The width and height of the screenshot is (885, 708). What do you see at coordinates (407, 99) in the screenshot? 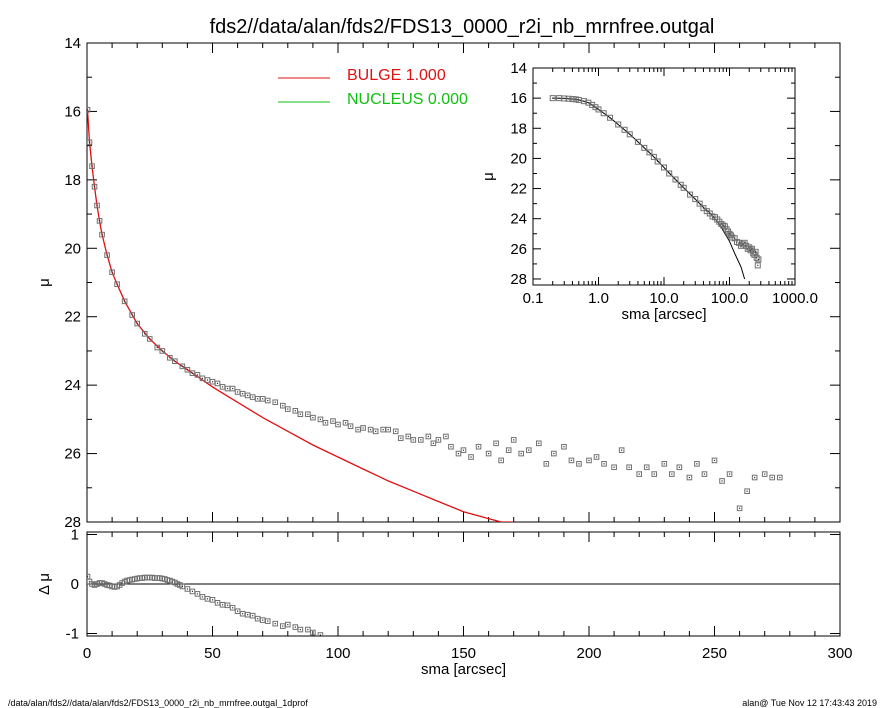
I see `legend-label-nucleus: NUCLEUS 0.000` at bounding box center [407, 99].